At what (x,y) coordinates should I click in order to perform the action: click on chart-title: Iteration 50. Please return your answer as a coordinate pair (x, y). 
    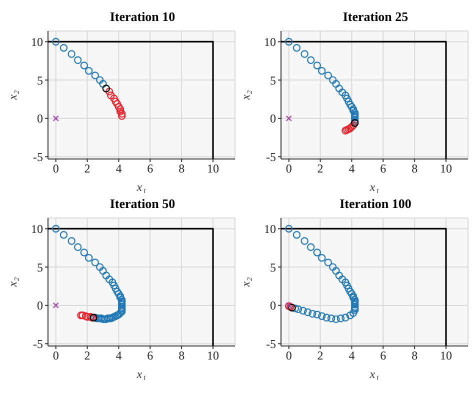
    Looking at the image, I should click on (142, 203).